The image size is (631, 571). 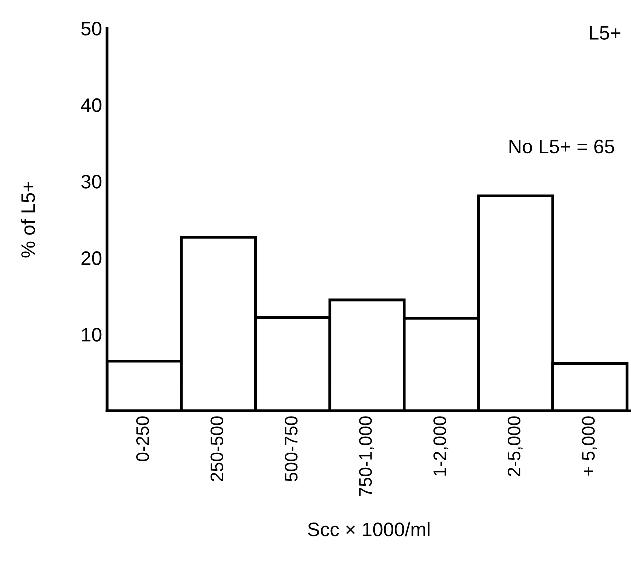 What do you see at coordinates (366, 456) in the screenshot?
I see `x-tick-label: 750-1,000` at bounding box center [366, 456].